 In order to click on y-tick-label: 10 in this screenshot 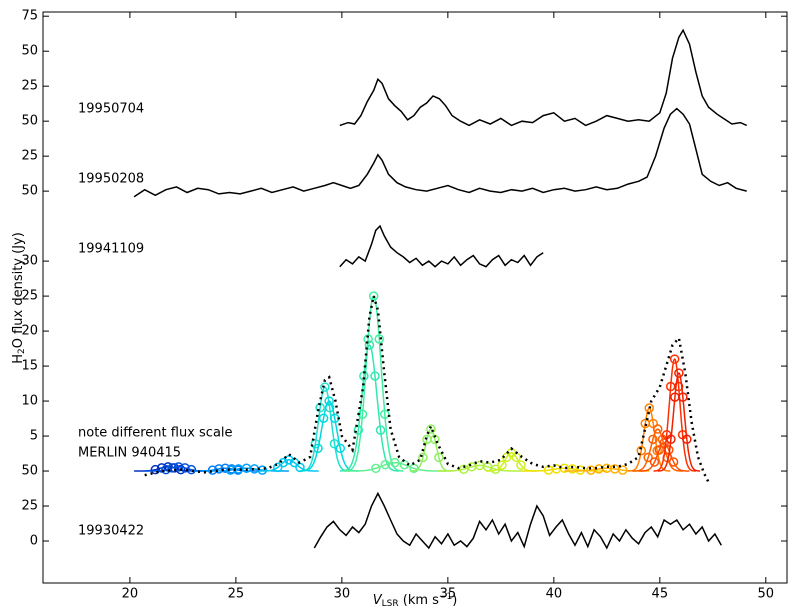, I will do `click(29, 401)`.